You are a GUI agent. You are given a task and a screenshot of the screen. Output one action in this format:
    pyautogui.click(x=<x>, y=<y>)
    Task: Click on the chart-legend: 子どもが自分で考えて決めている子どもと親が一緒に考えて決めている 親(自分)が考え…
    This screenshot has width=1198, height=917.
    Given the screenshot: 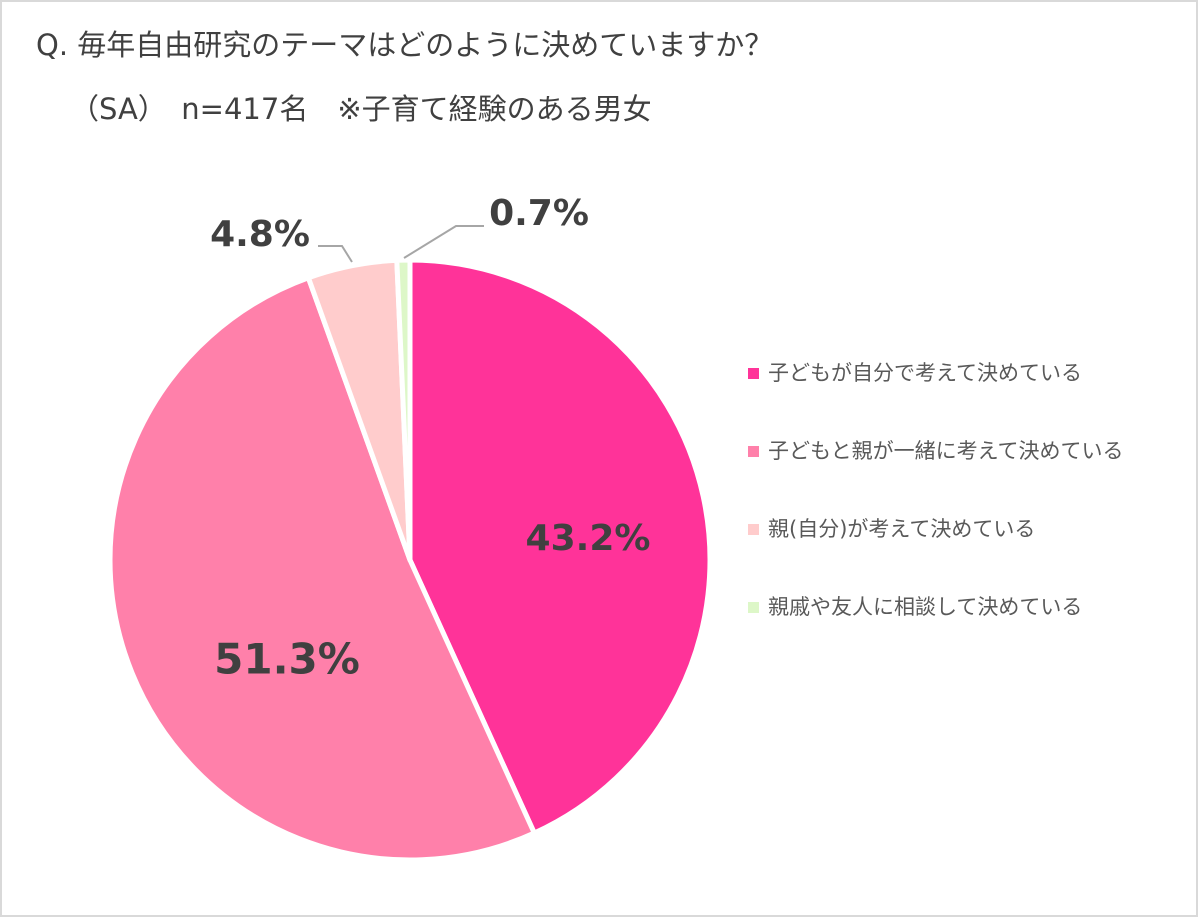 What is the action you would take?
    pyautogui.click(x=936, y=511)
    